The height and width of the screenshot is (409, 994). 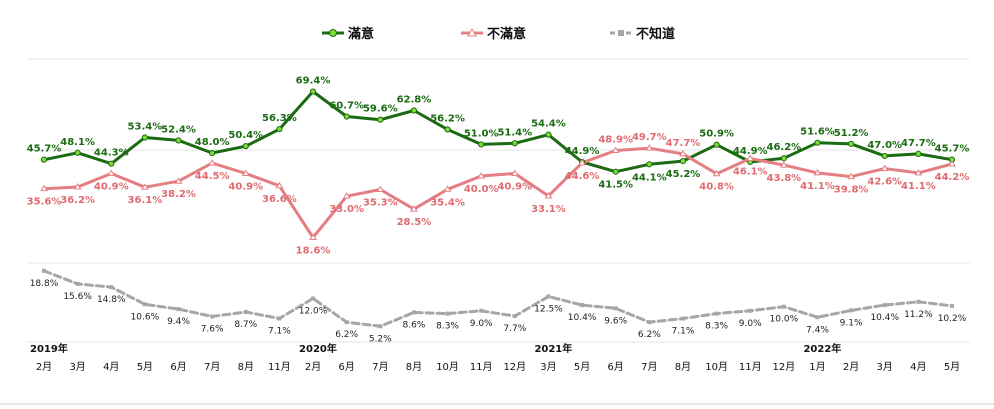 What do you see at coordinates (414, 100) in the screenshot?
I see `data-label: 62.8%` at bounding box center [414, 100].